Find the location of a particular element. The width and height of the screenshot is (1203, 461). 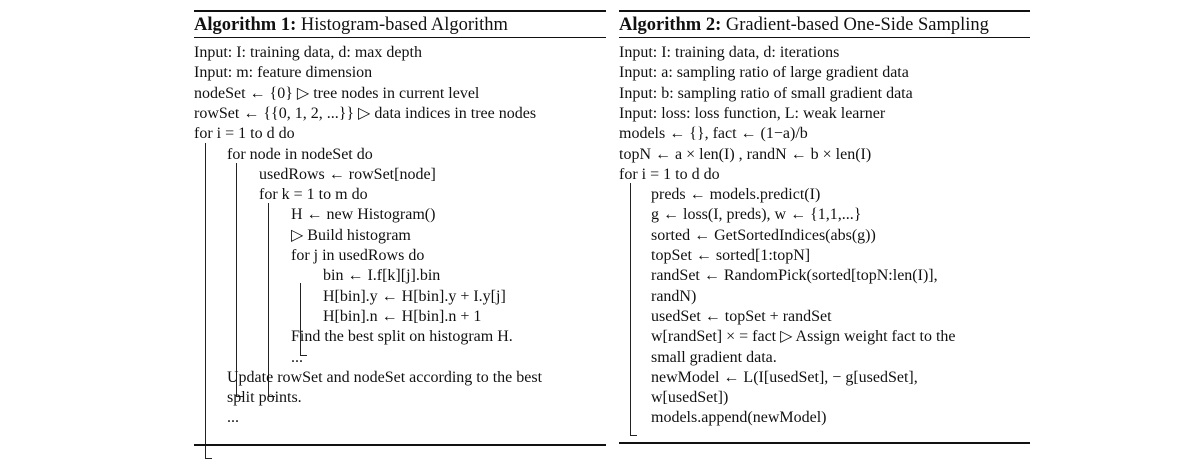

code-line: bin ← I.f[k][j].bin is located at coordinates (382, 276).